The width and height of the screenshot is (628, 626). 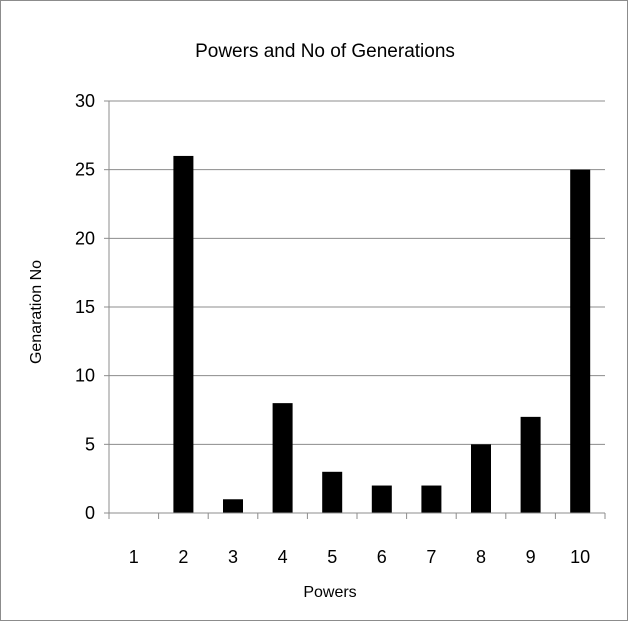 I want to click on x-tick-label: 6, so click(x=382, y=557).